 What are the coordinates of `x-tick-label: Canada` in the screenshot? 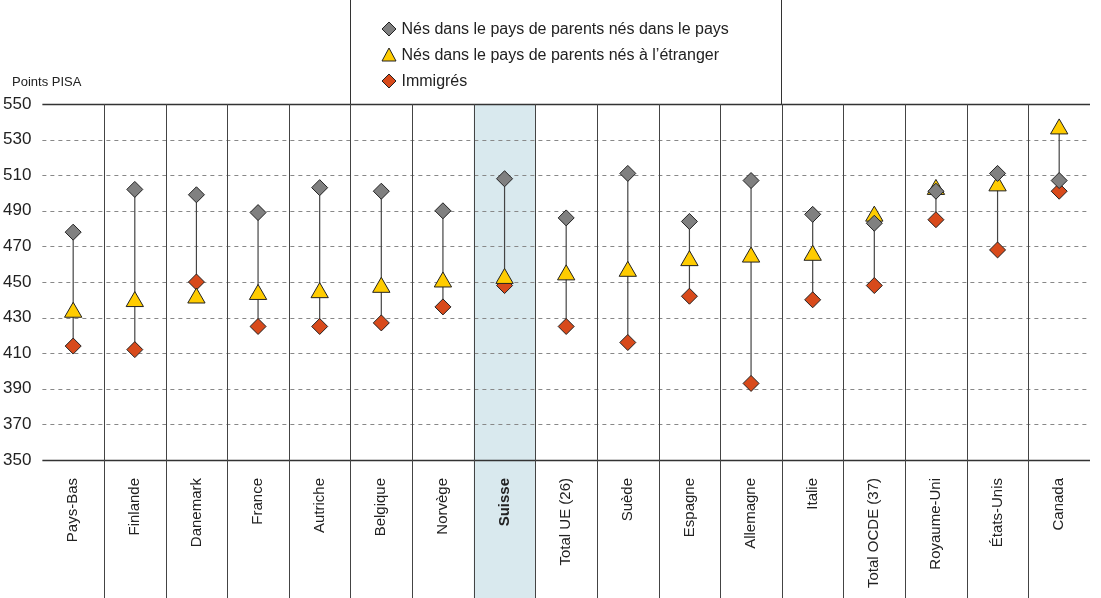 It's located at (1058, 504).